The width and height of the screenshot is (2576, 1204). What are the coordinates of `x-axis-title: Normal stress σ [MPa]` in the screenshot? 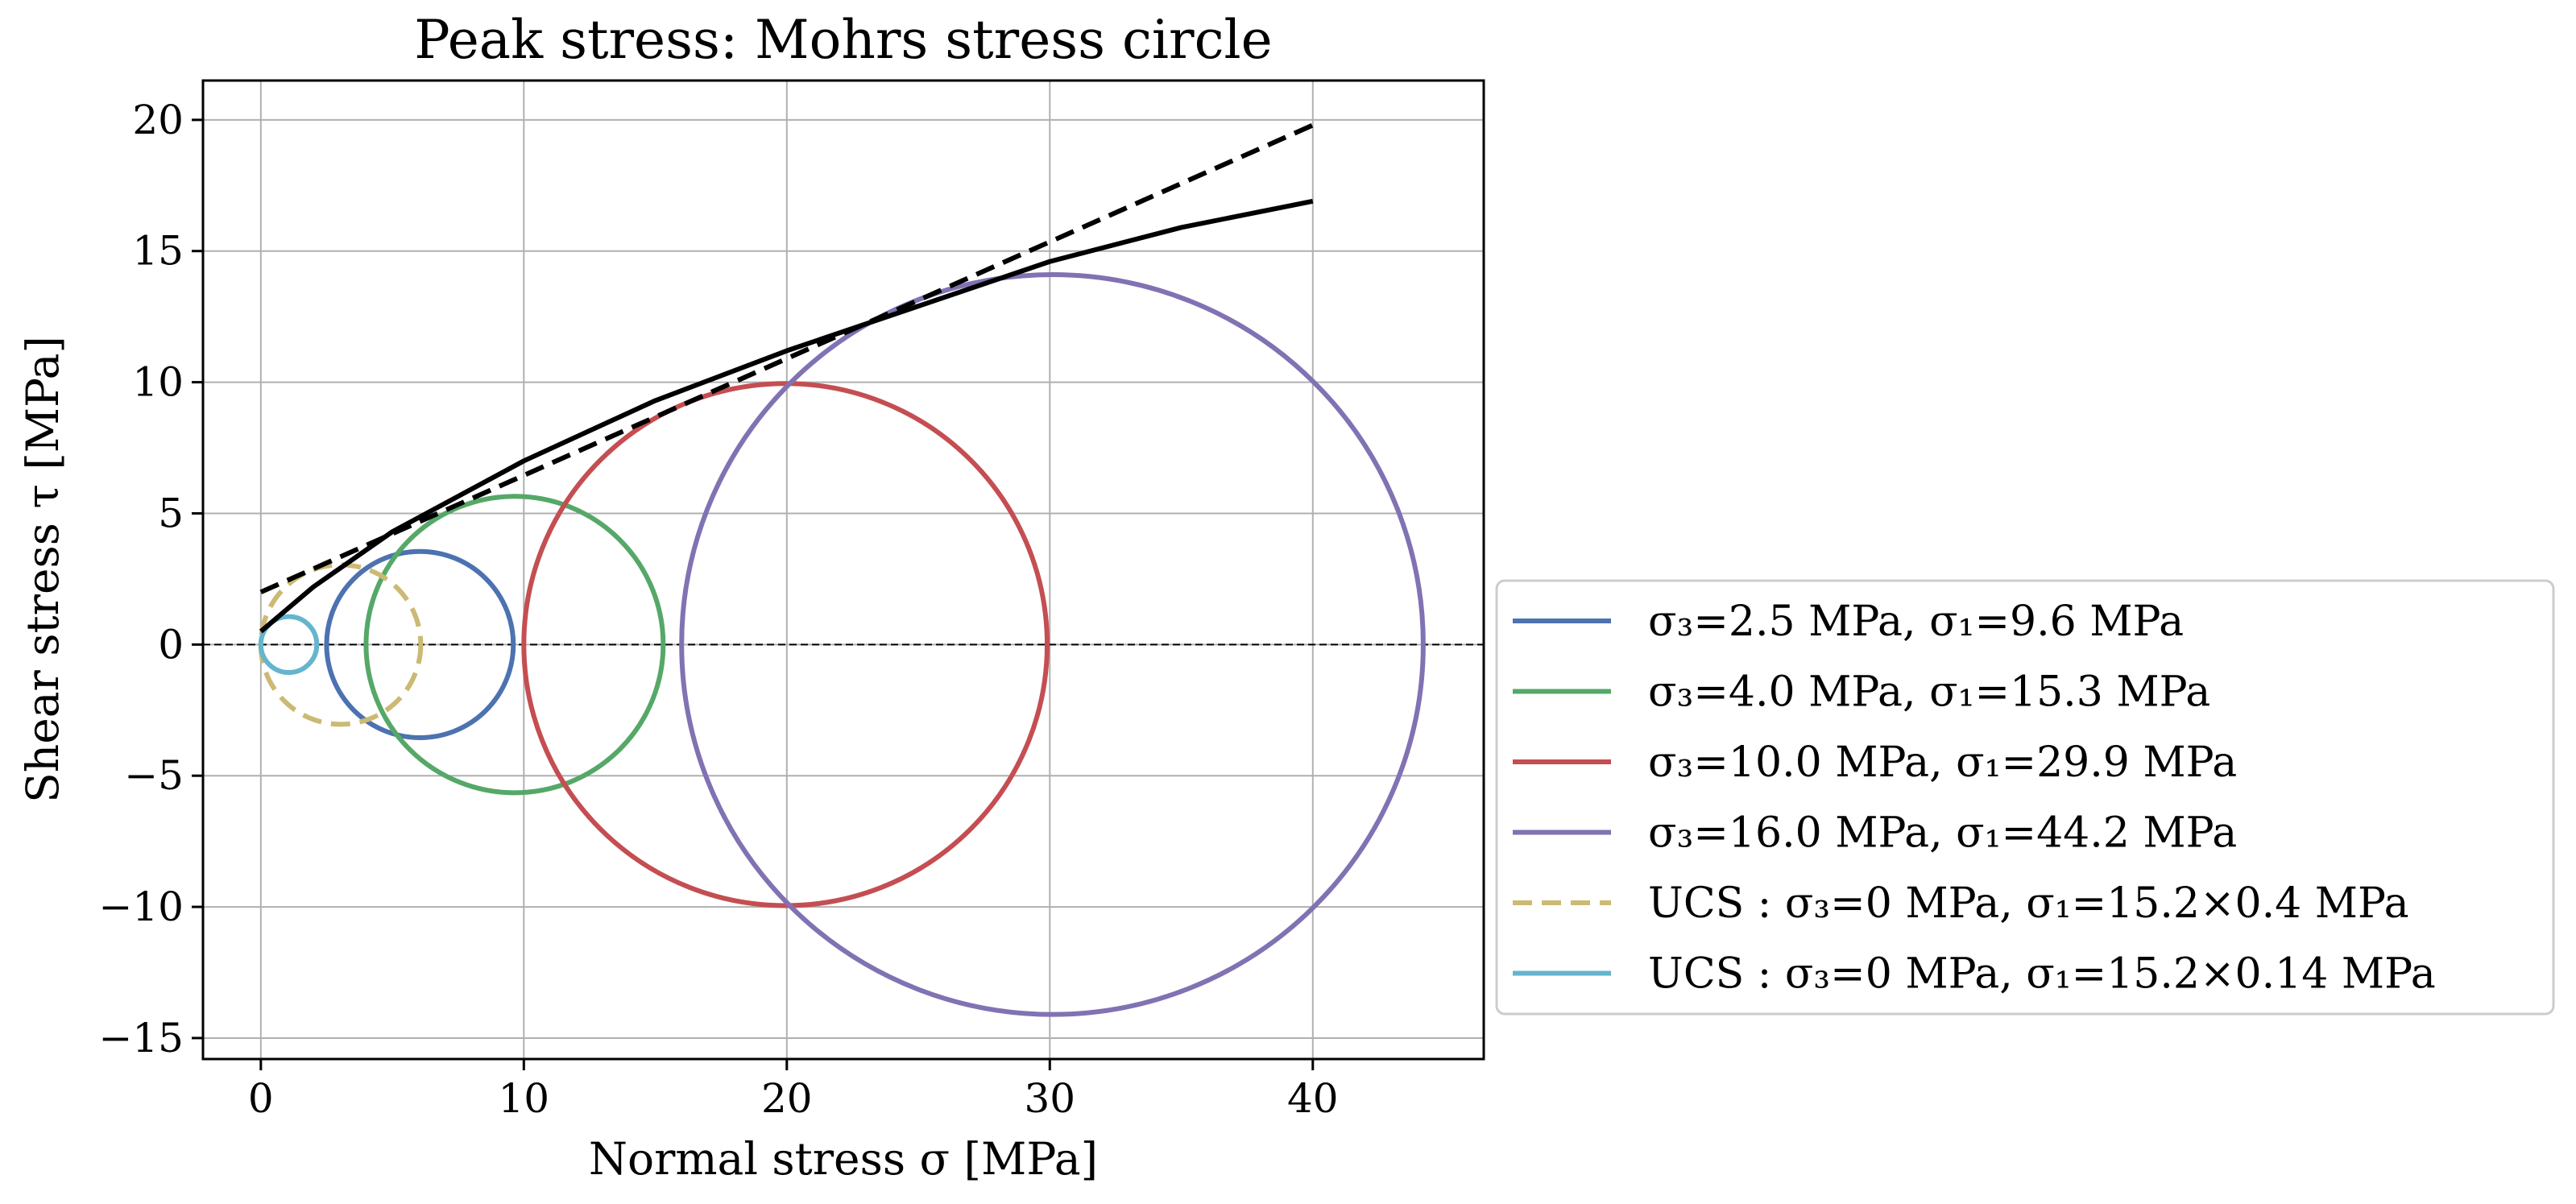 It's located at (843, 1159).